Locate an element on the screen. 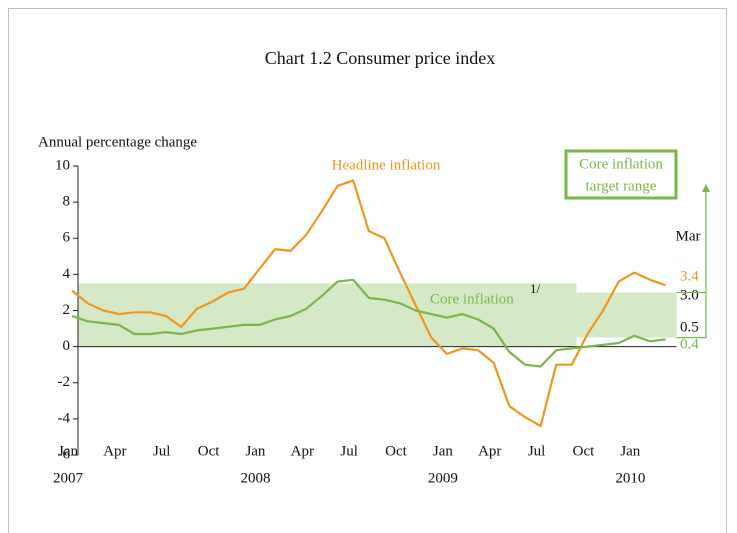 The image size is (737, 533). y-tick-label: 8 is located at coordinates (67, 202).